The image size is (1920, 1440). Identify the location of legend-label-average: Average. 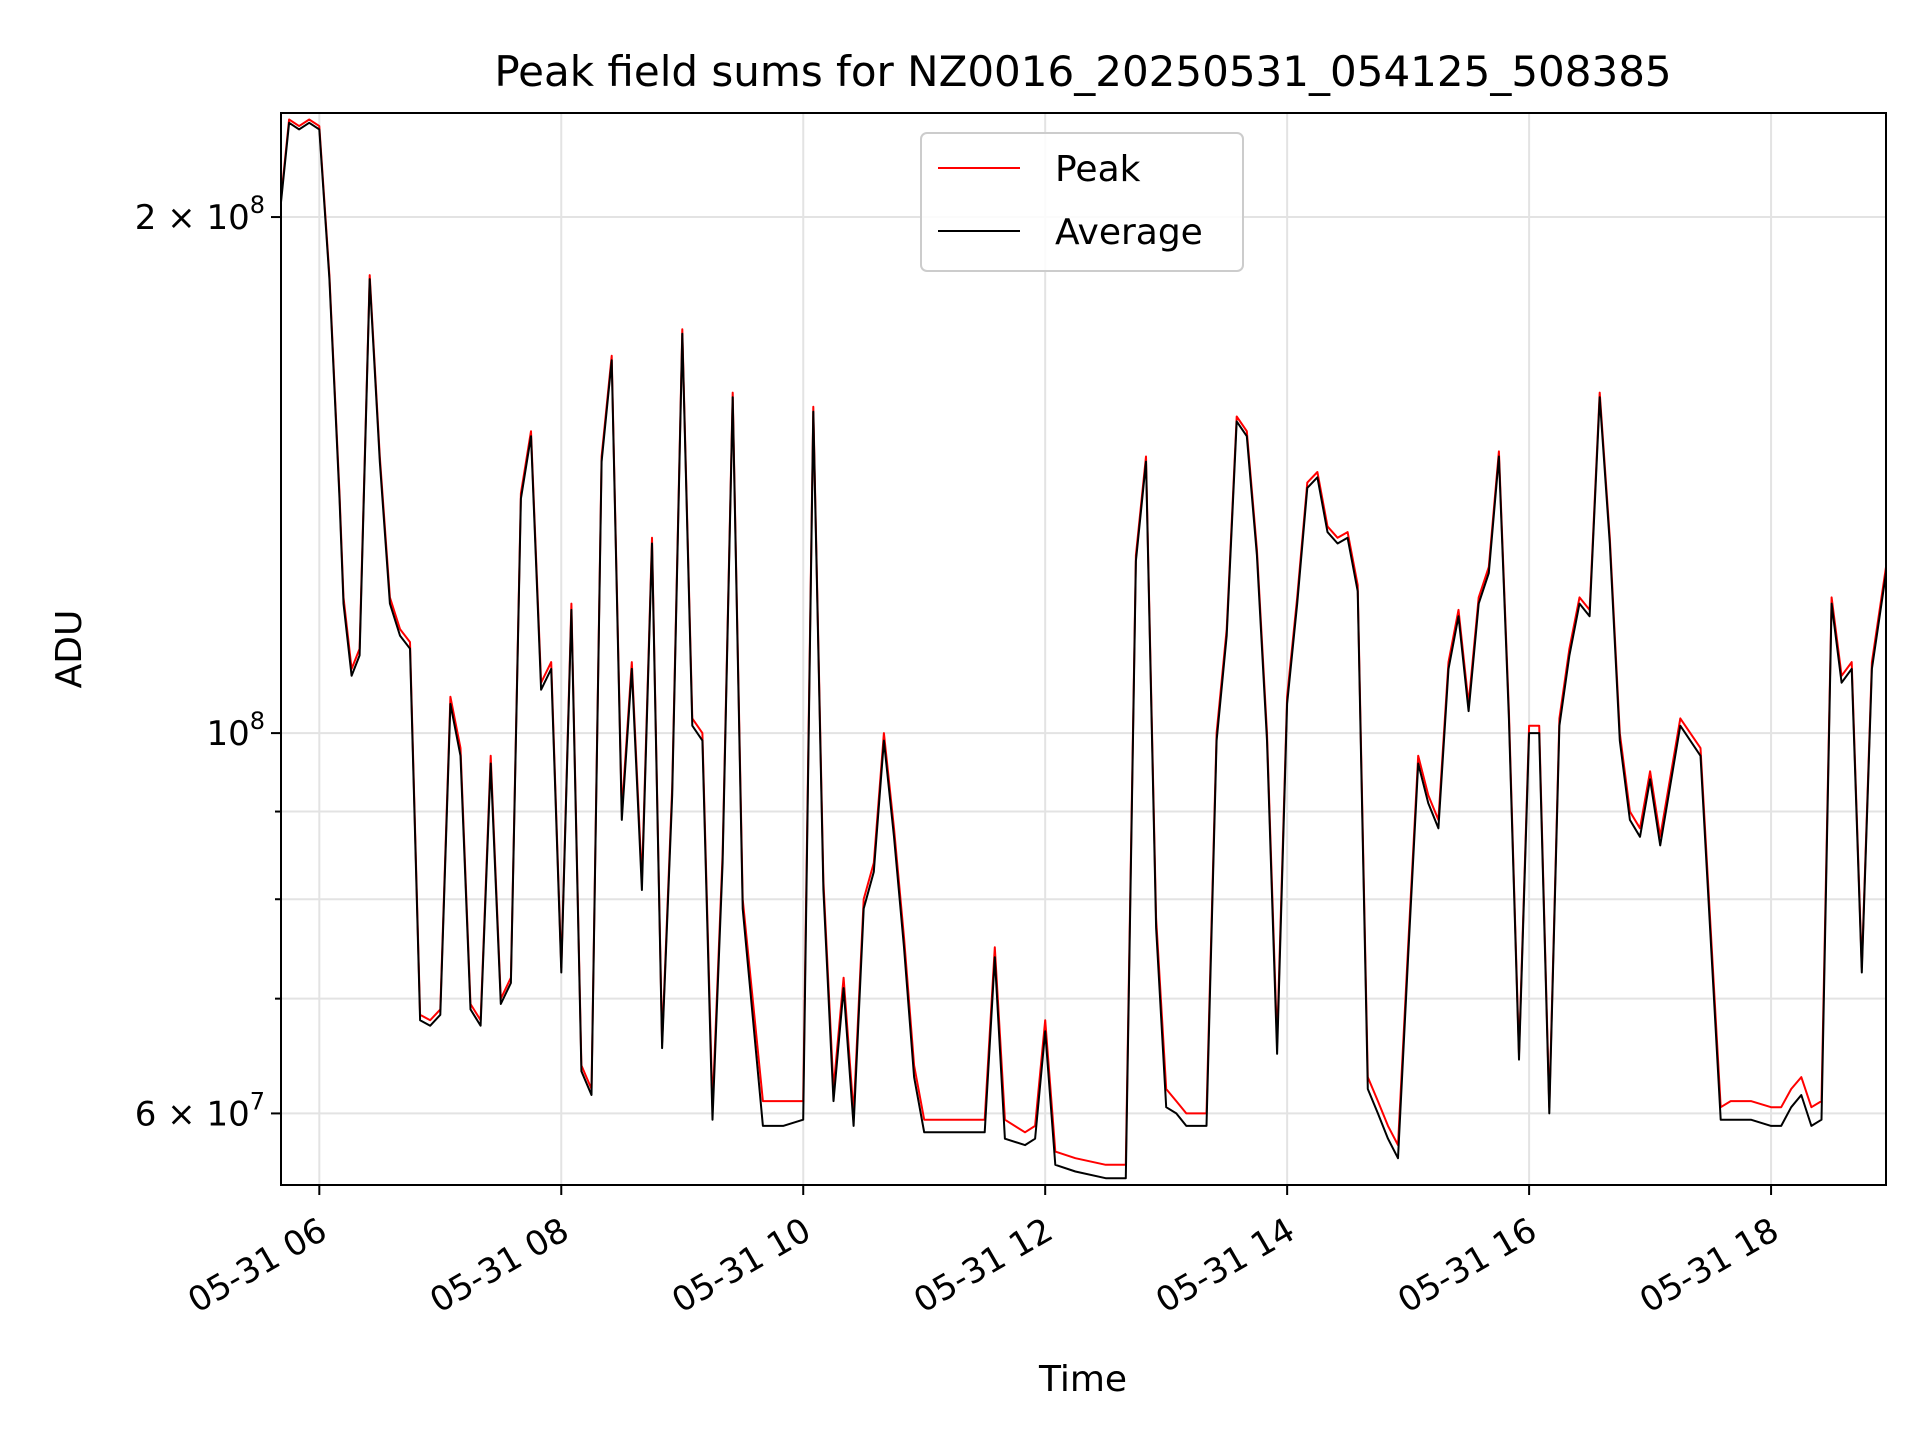
(1129, 232).